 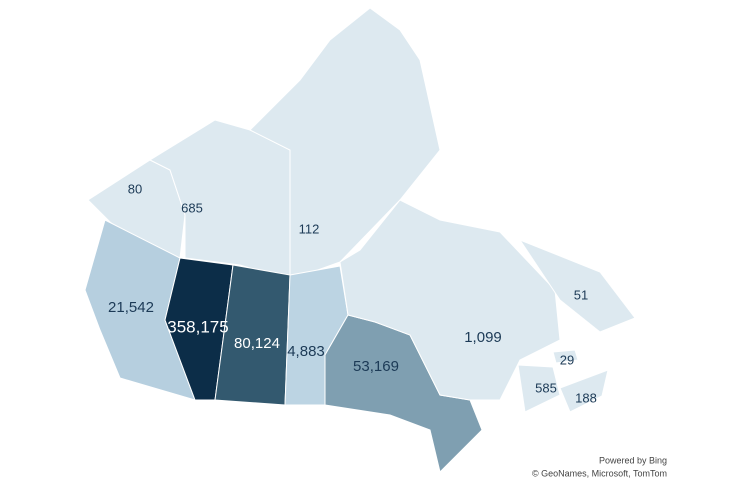 What do you see at coordinates (135, 188) in the screenshot?
I see `region-label: 80` at bounding box center [135, 188].